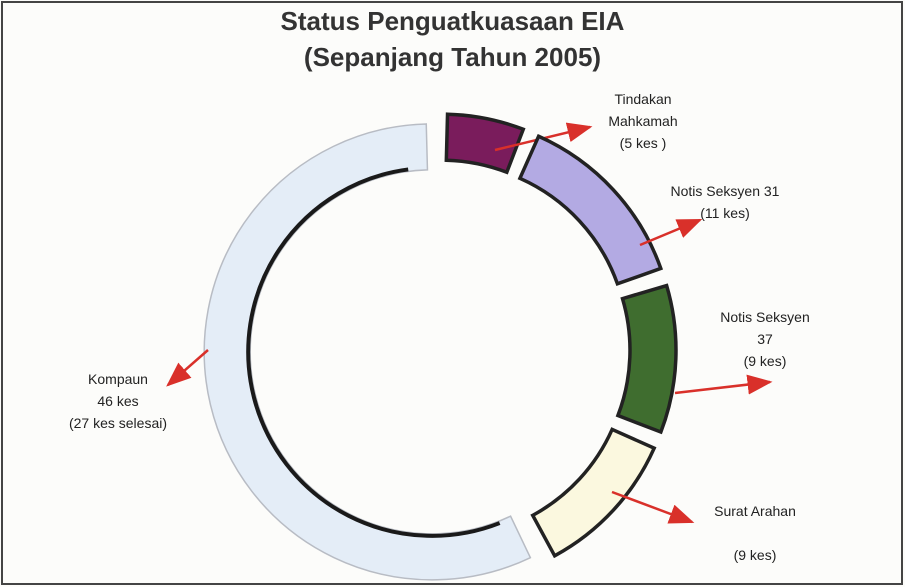 Image resolution: width=905 pixels, height=587 pixels. I want to click on slice-label: Kompaun, so click(118, 379).